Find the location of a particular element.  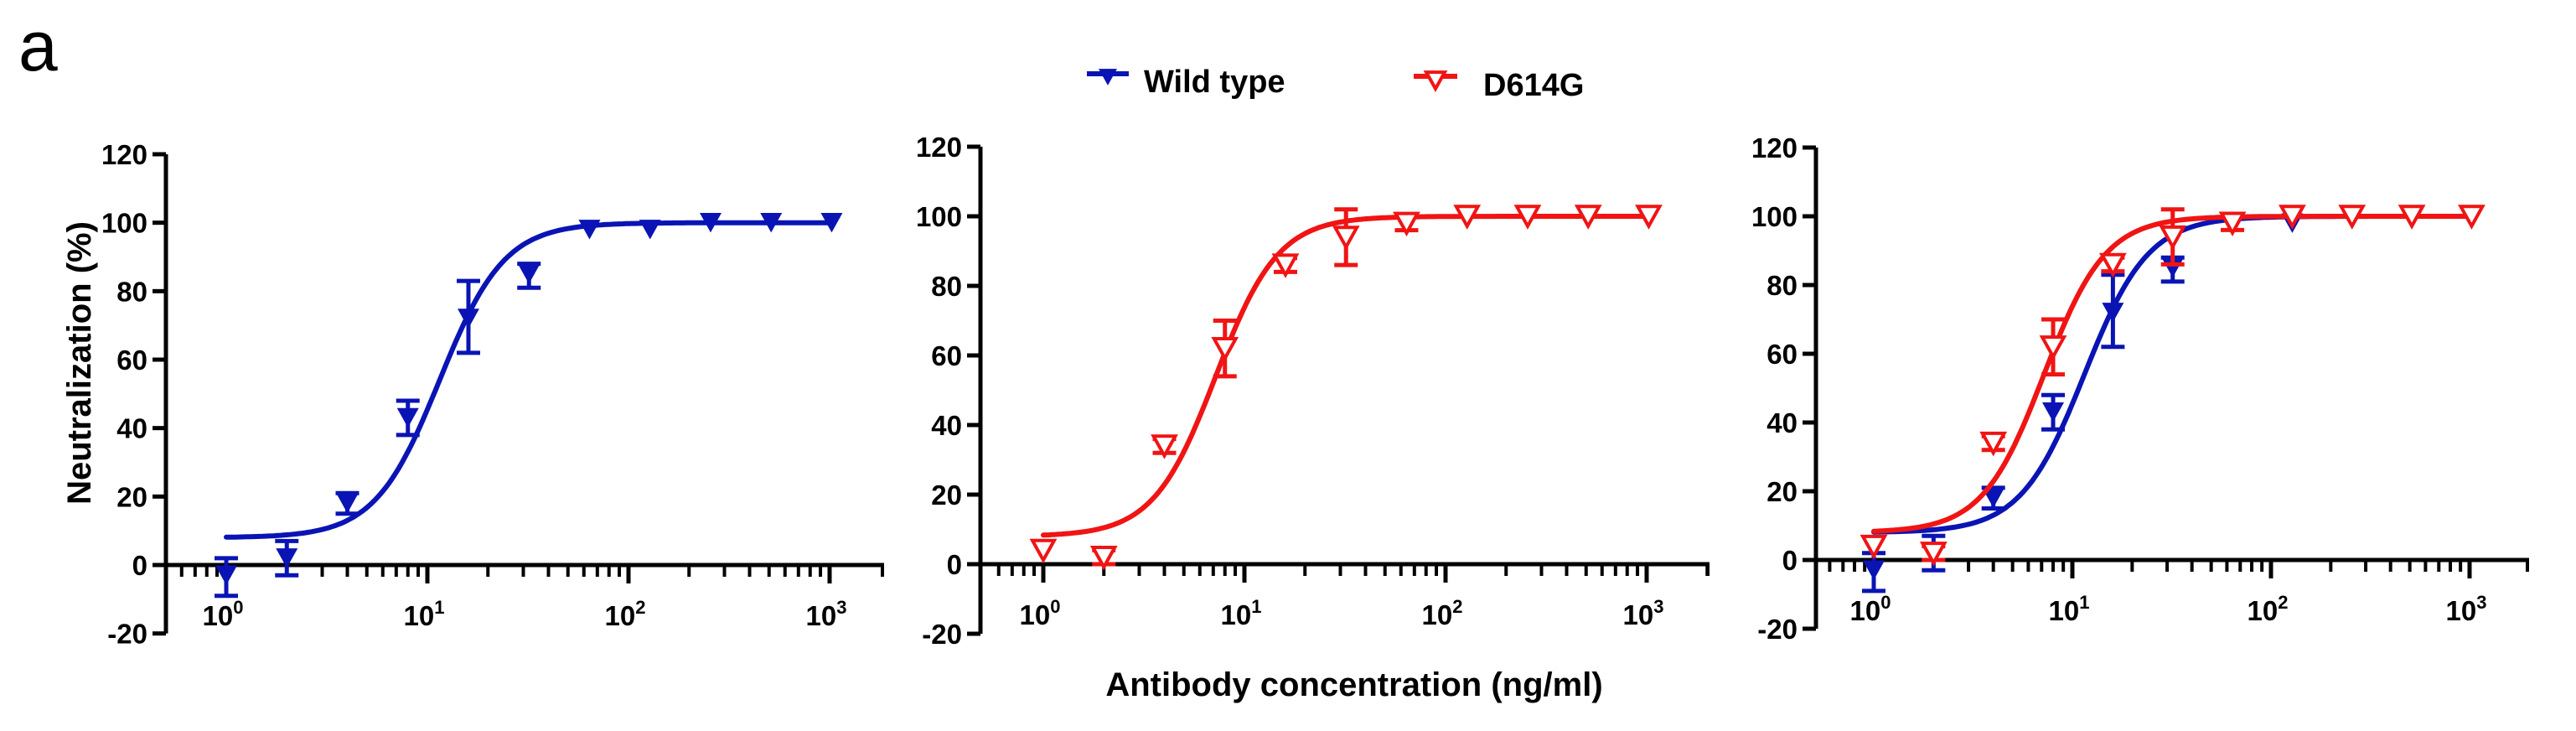

open-down-triangle-icon is located at coordinates (1435, 81).